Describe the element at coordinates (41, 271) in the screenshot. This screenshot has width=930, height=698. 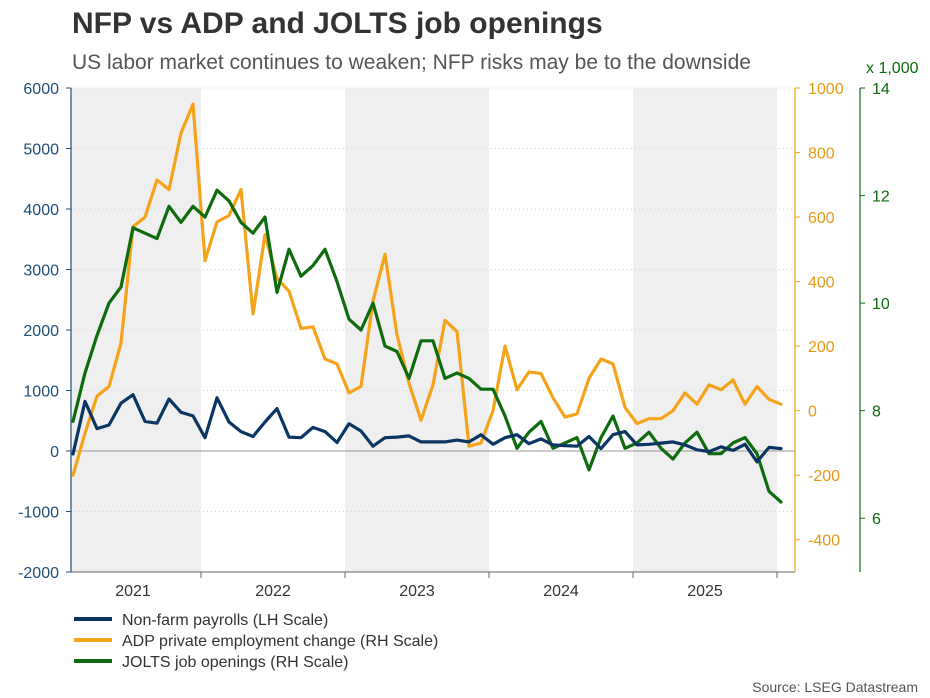
I see `left-tick-label: 3000` at that location.